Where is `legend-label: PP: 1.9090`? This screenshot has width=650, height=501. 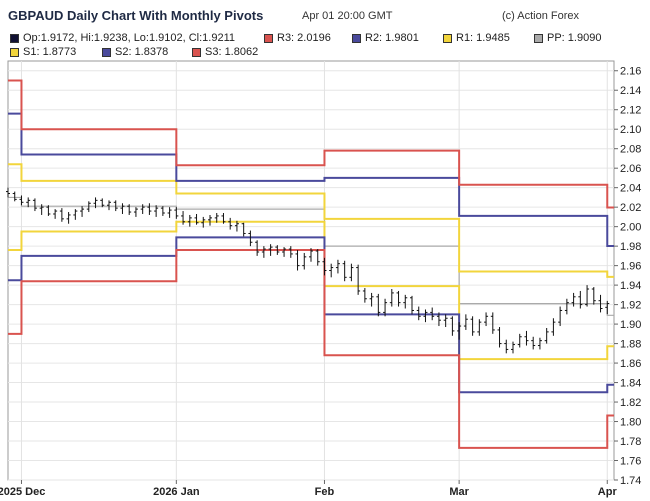
legend-label: PP: 1.9090 is located at coordinates (574, 38).